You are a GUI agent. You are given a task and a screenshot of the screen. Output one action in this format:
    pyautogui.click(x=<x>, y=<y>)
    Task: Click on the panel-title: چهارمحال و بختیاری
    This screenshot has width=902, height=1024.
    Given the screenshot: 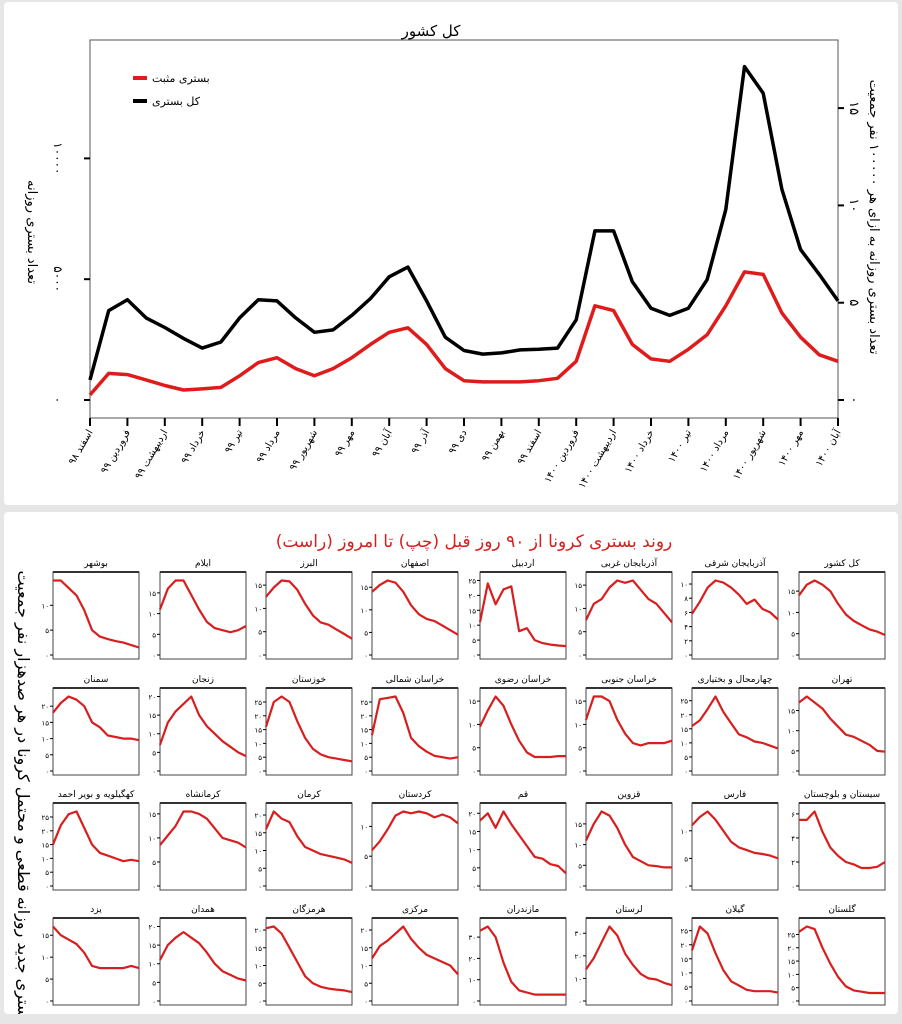 What is the action you would take?
    pyautogui.click(x=735, y=680)
    